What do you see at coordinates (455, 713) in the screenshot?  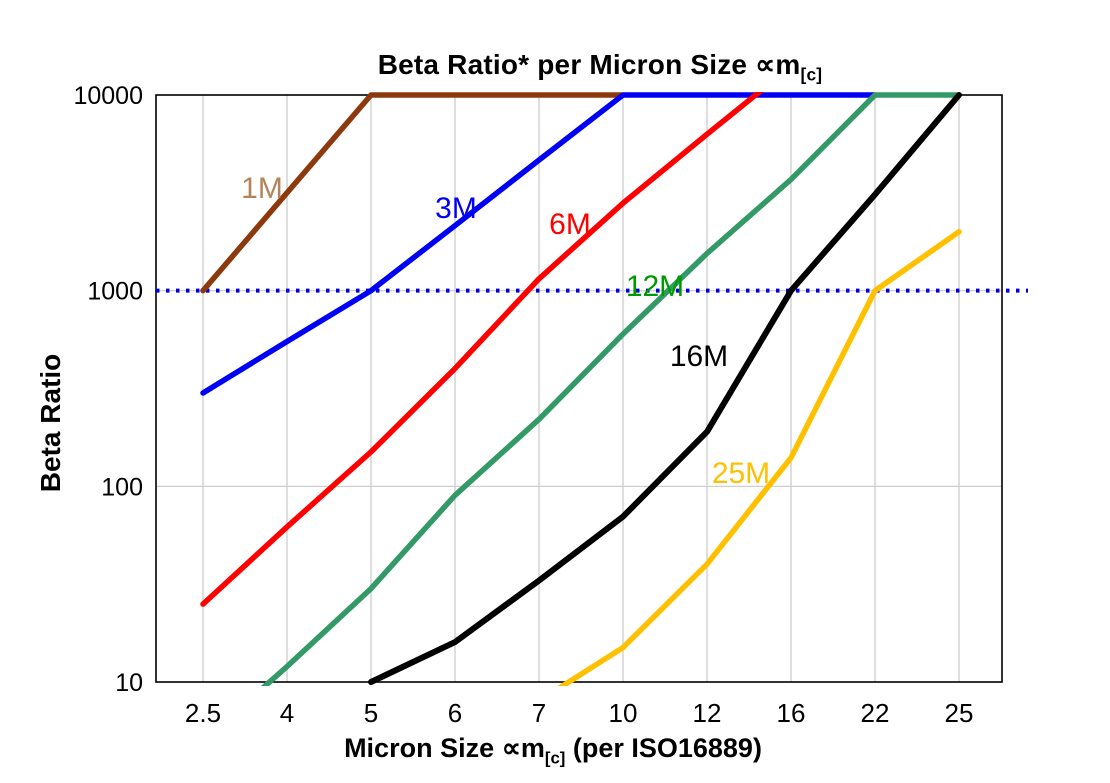 I see `x-tick-label-6: 6` at bounding box center [455, 713].